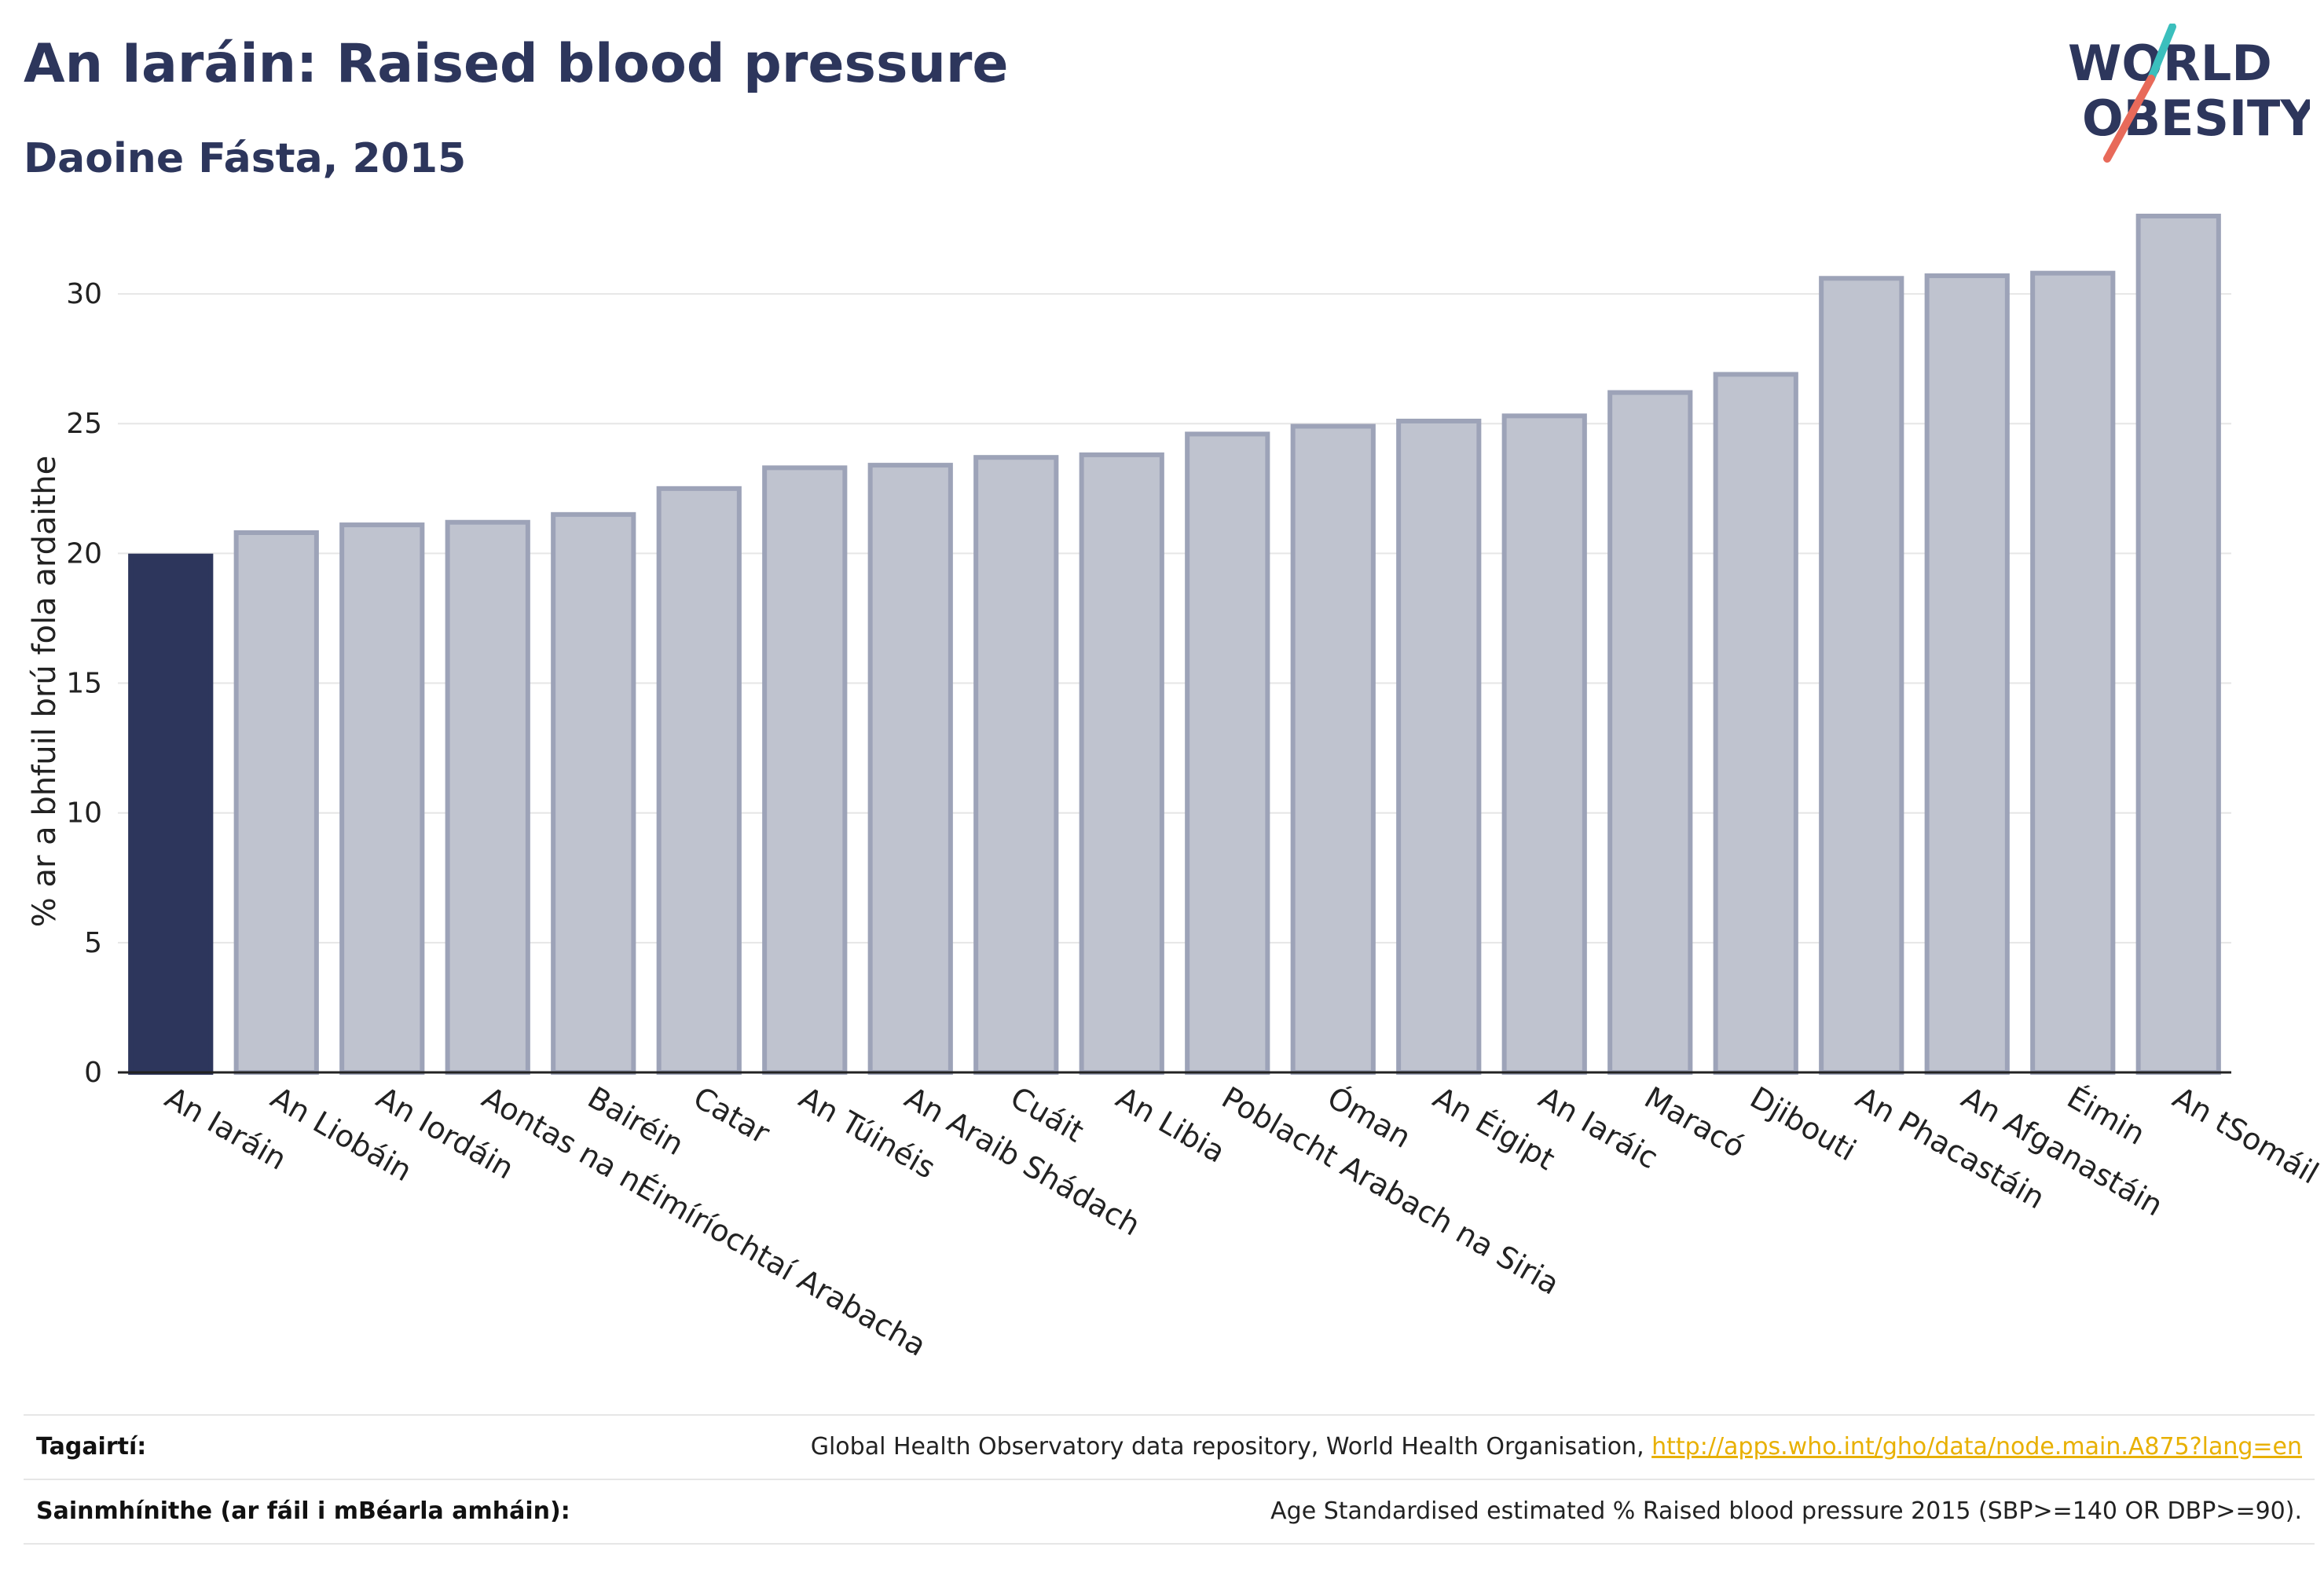 The height and width of the screenshot is (1576, 2324). I want to click on x-tick-label: Catar, so click(731, 1115).